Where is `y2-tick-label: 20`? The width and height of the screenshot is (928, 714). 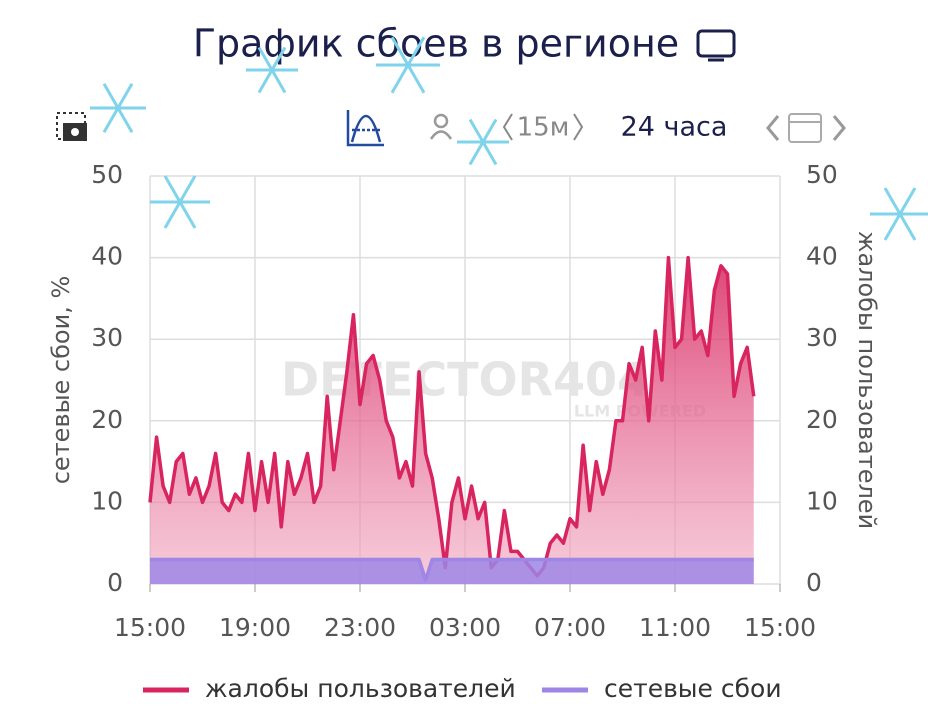 y2-tick-label: 20 is located at coordinates (822, 419).